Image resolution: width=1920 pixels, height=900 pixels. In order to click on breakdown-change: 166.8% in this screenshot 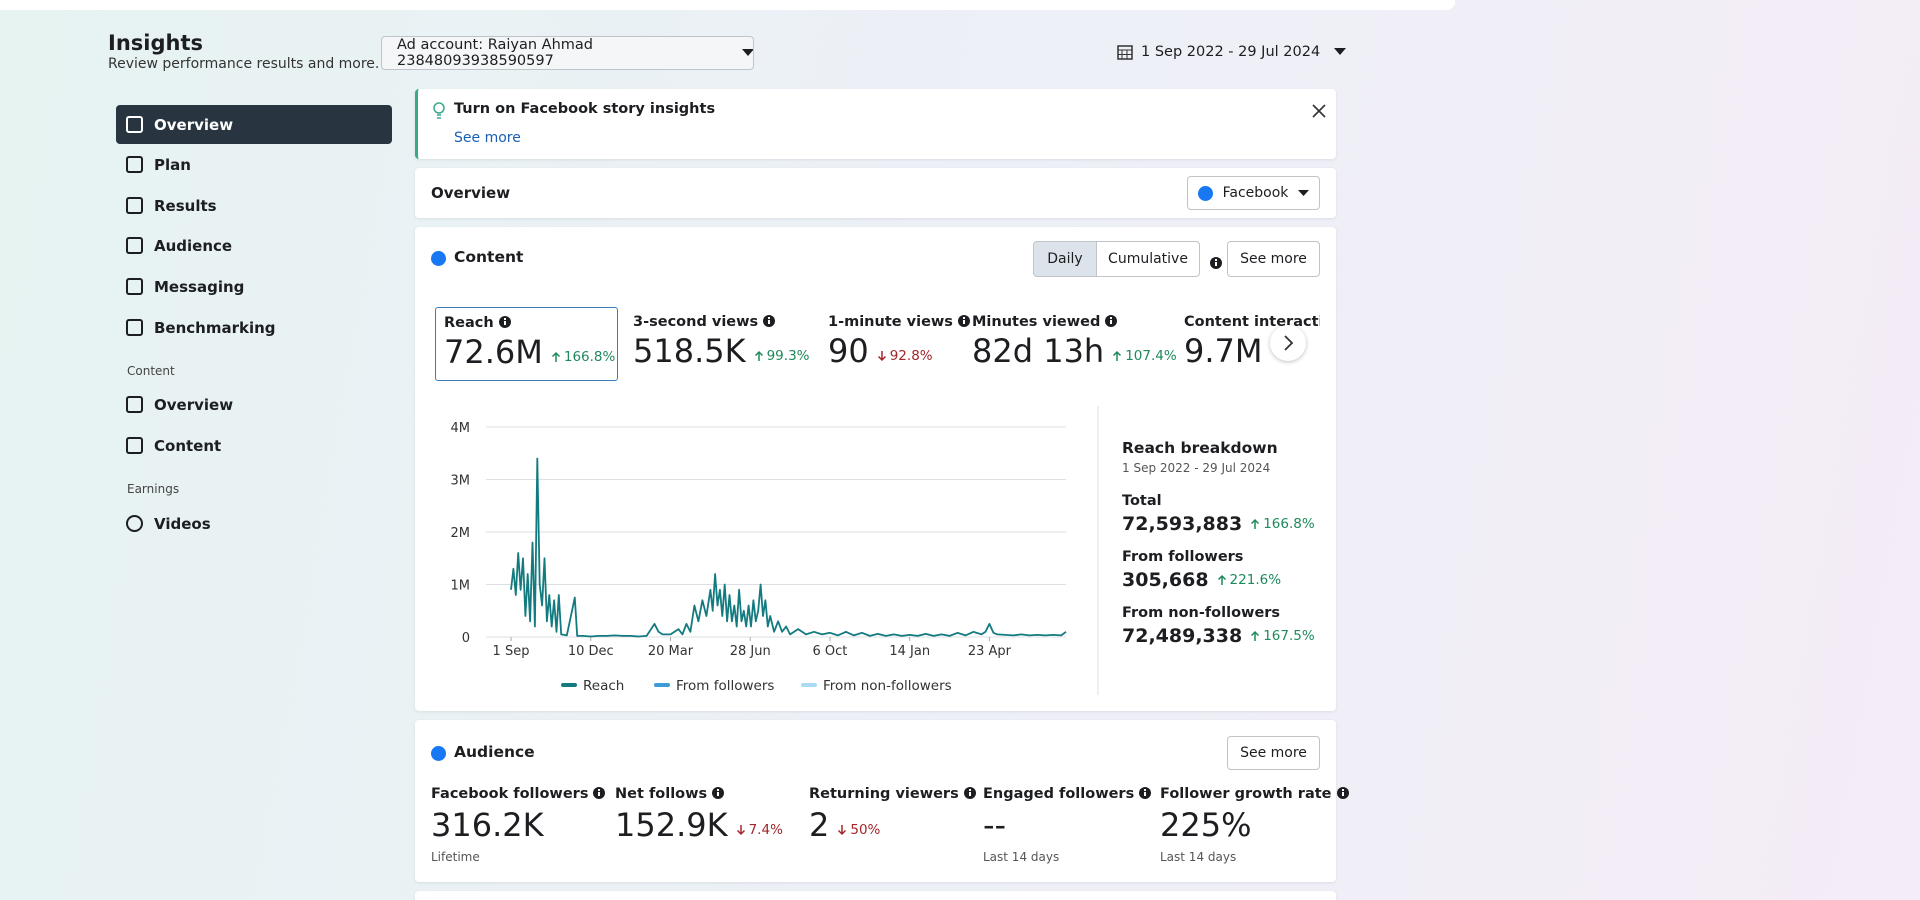, I will do `click(1282, 524)`.